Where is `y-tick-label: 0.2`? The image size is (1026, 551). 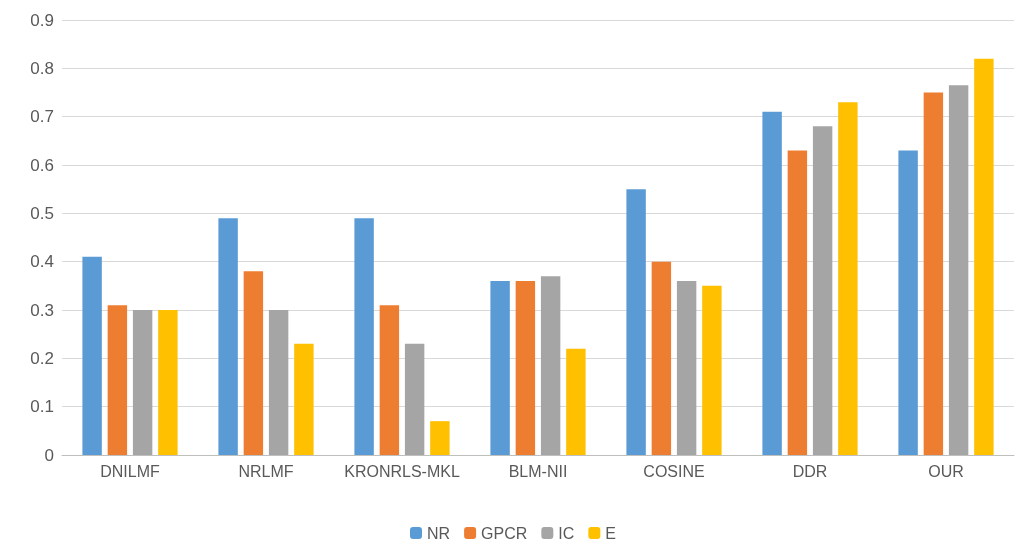
y-tick-label: 0.2 is located at coordinates (42, 358).